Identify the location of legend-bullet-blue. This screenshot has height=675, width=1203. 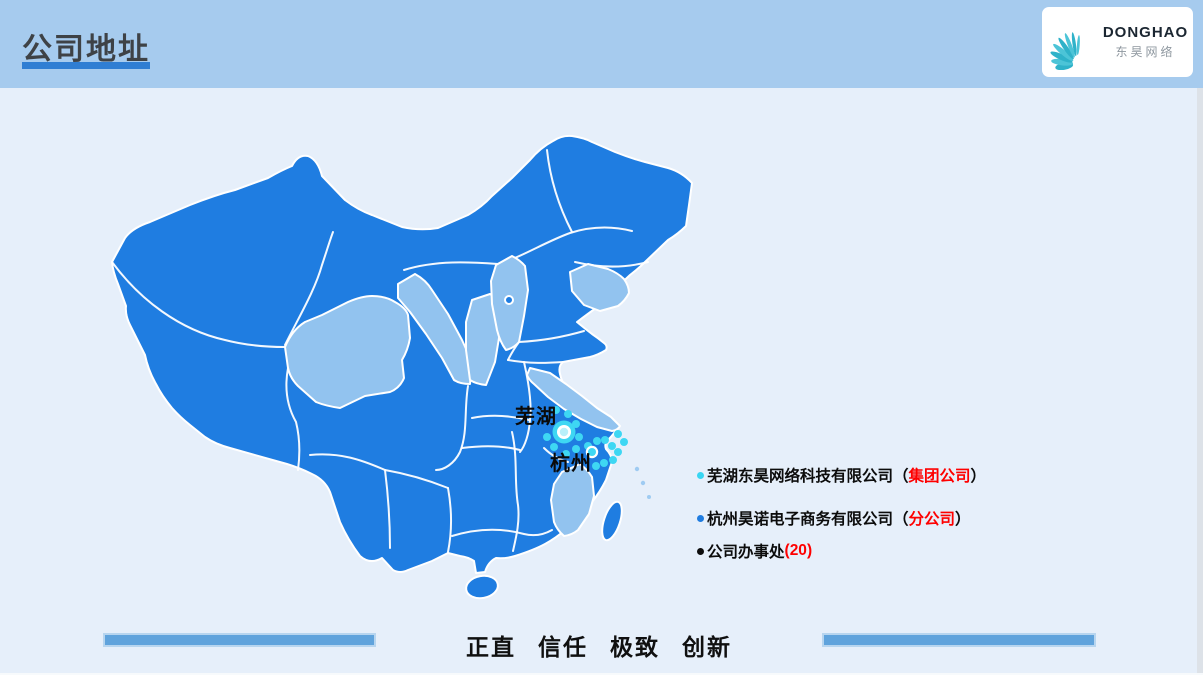
(700, 518).